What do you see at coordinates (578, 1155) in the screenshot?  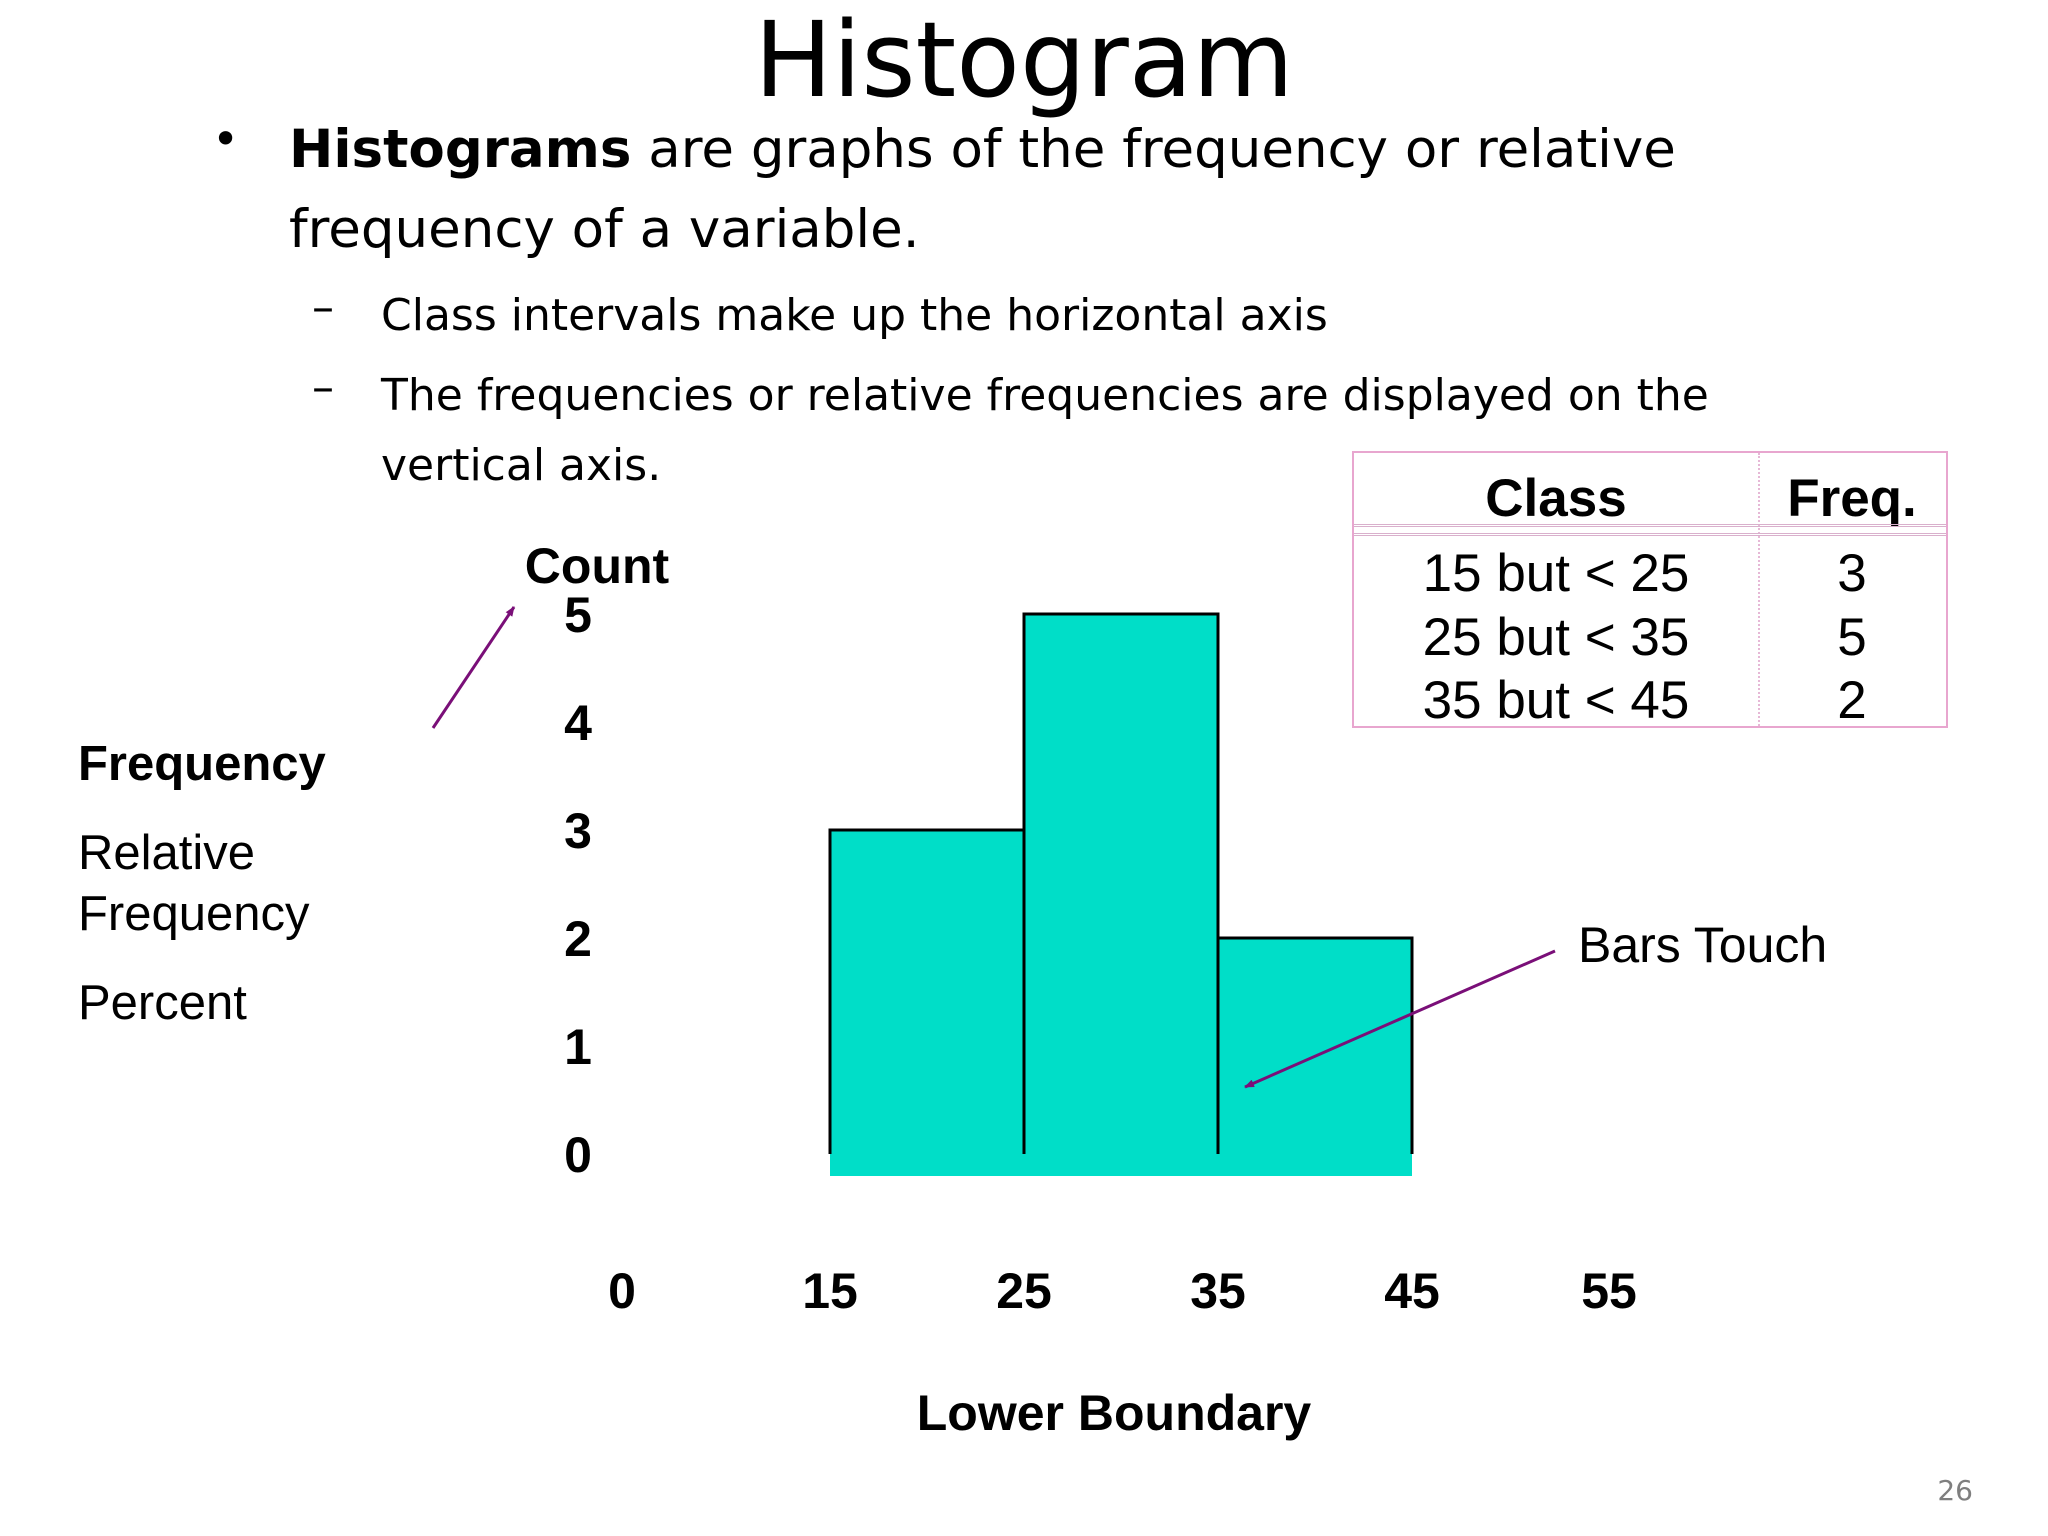 I see `y-tick-label: 0` at bounding box center [578, 1155].